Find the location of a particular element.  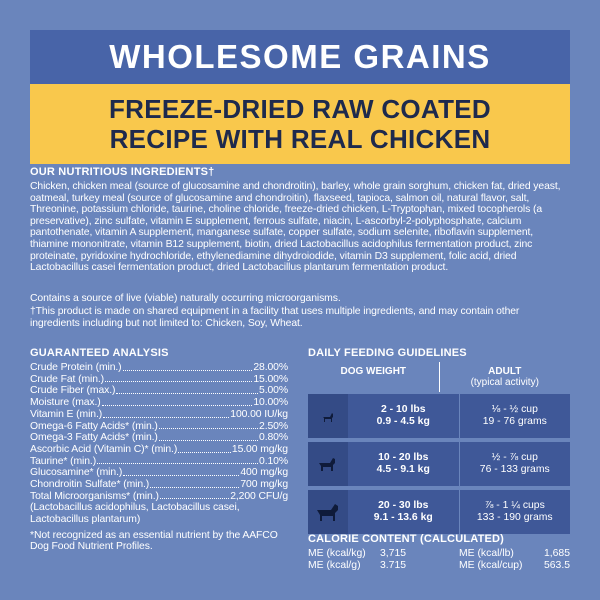

analysis-row: Glucosamine* (min.) 400 mg/kg is located at coordinates (159, 473).